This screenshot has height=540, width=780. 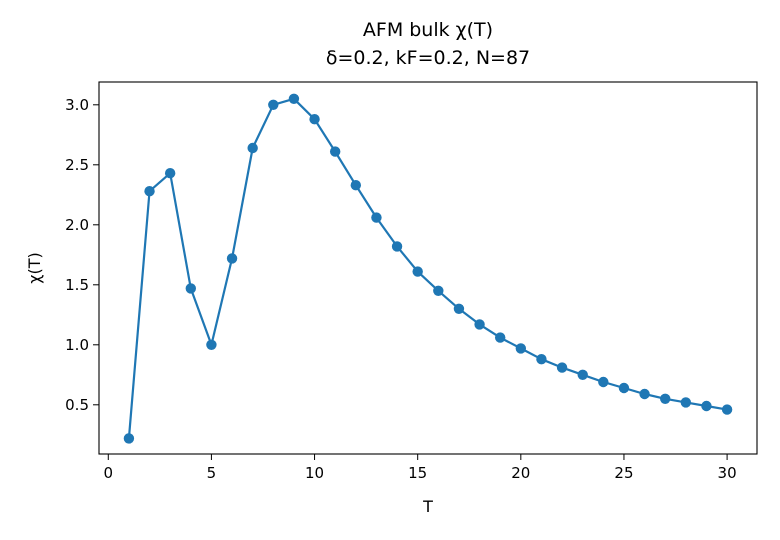 What do you see at coordinates (314, 473) in the screenshot?
I see `x-tick-label: 10` at bounding box center [314, 473].